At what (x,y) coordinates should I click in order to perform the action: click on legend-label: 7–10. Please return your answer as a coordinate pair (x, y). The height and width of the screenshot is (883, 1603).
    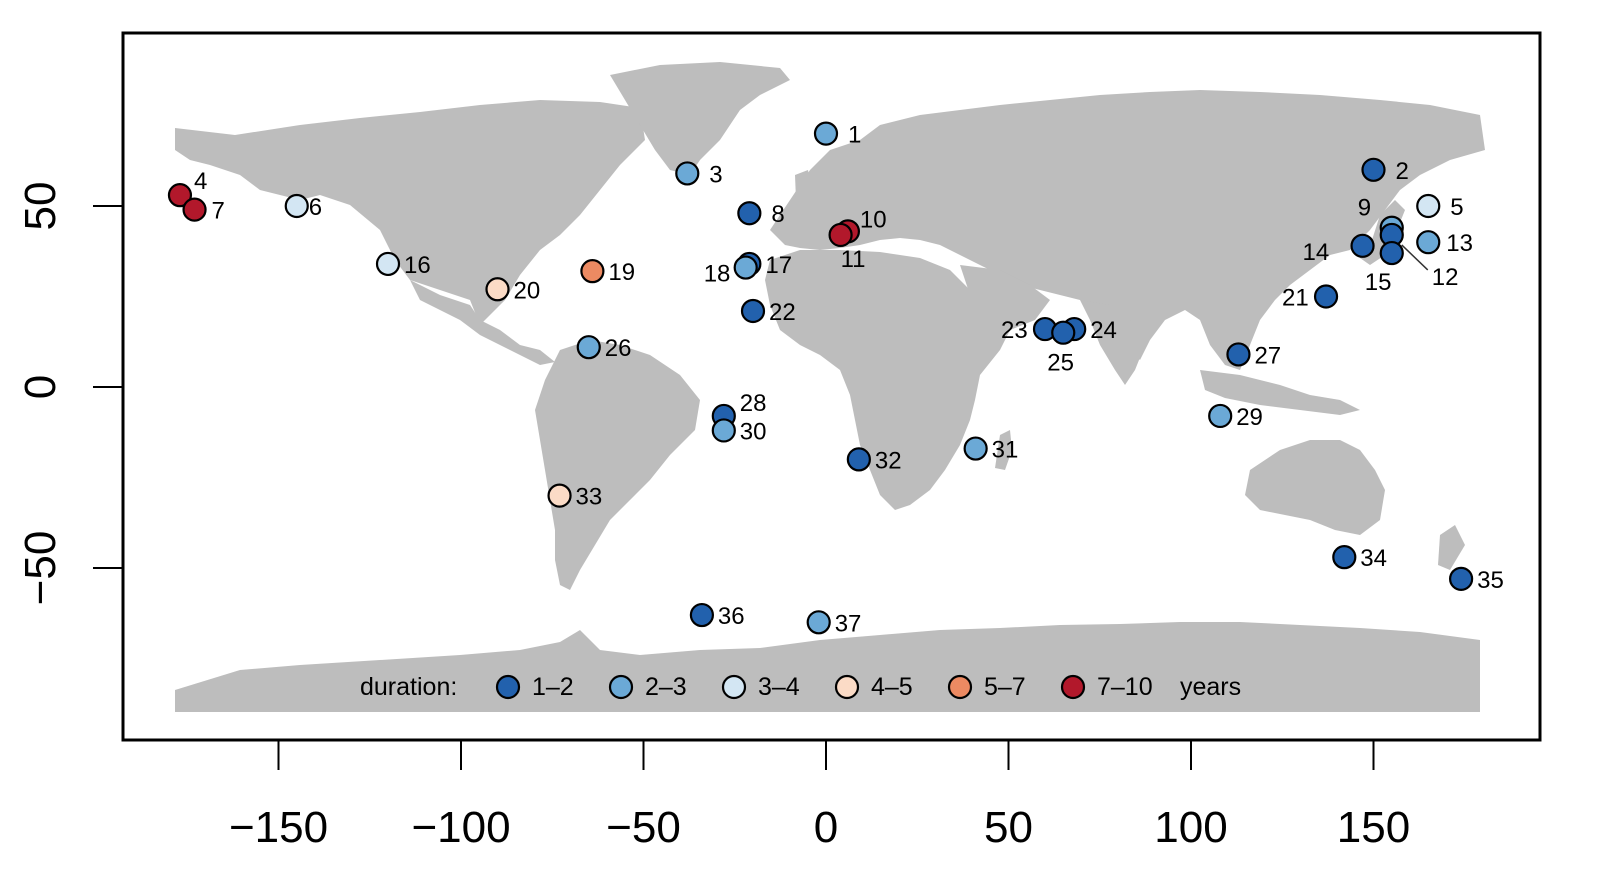
    Looking at the image, I should click on (1125, 687).